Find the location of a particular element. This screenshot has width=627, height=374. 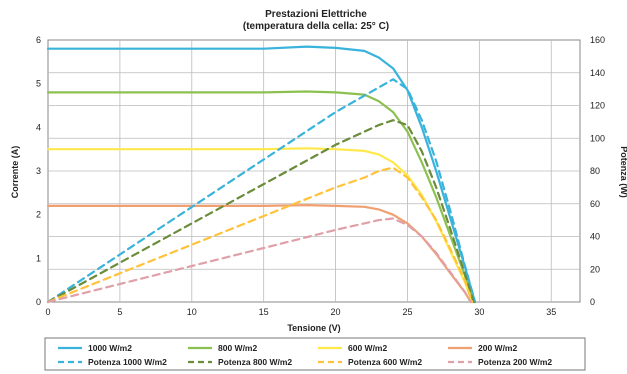

legend-label-1: 800 W/m2 is located at coordinates (237, 348).